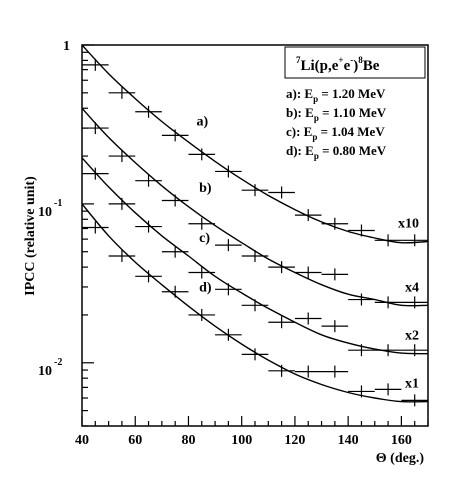  I want to click on series-scale-label: x4, so click(412, 287).